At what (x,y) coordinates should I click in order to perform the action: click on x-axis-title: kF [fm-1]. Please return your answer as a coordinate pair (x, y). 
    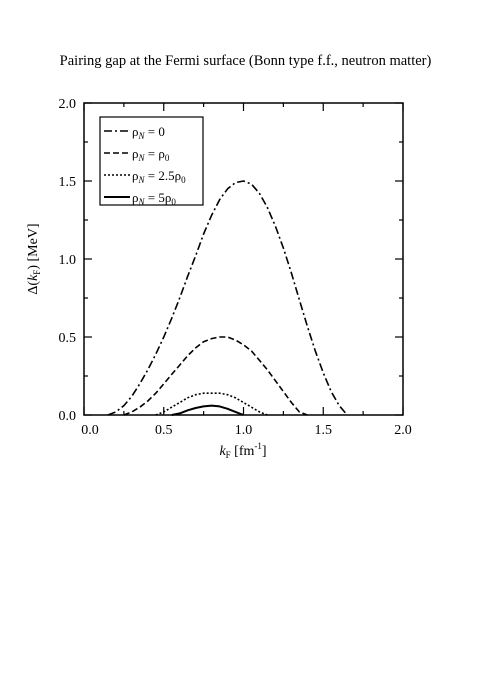
    Looking at the image, I should click on (242, 450).